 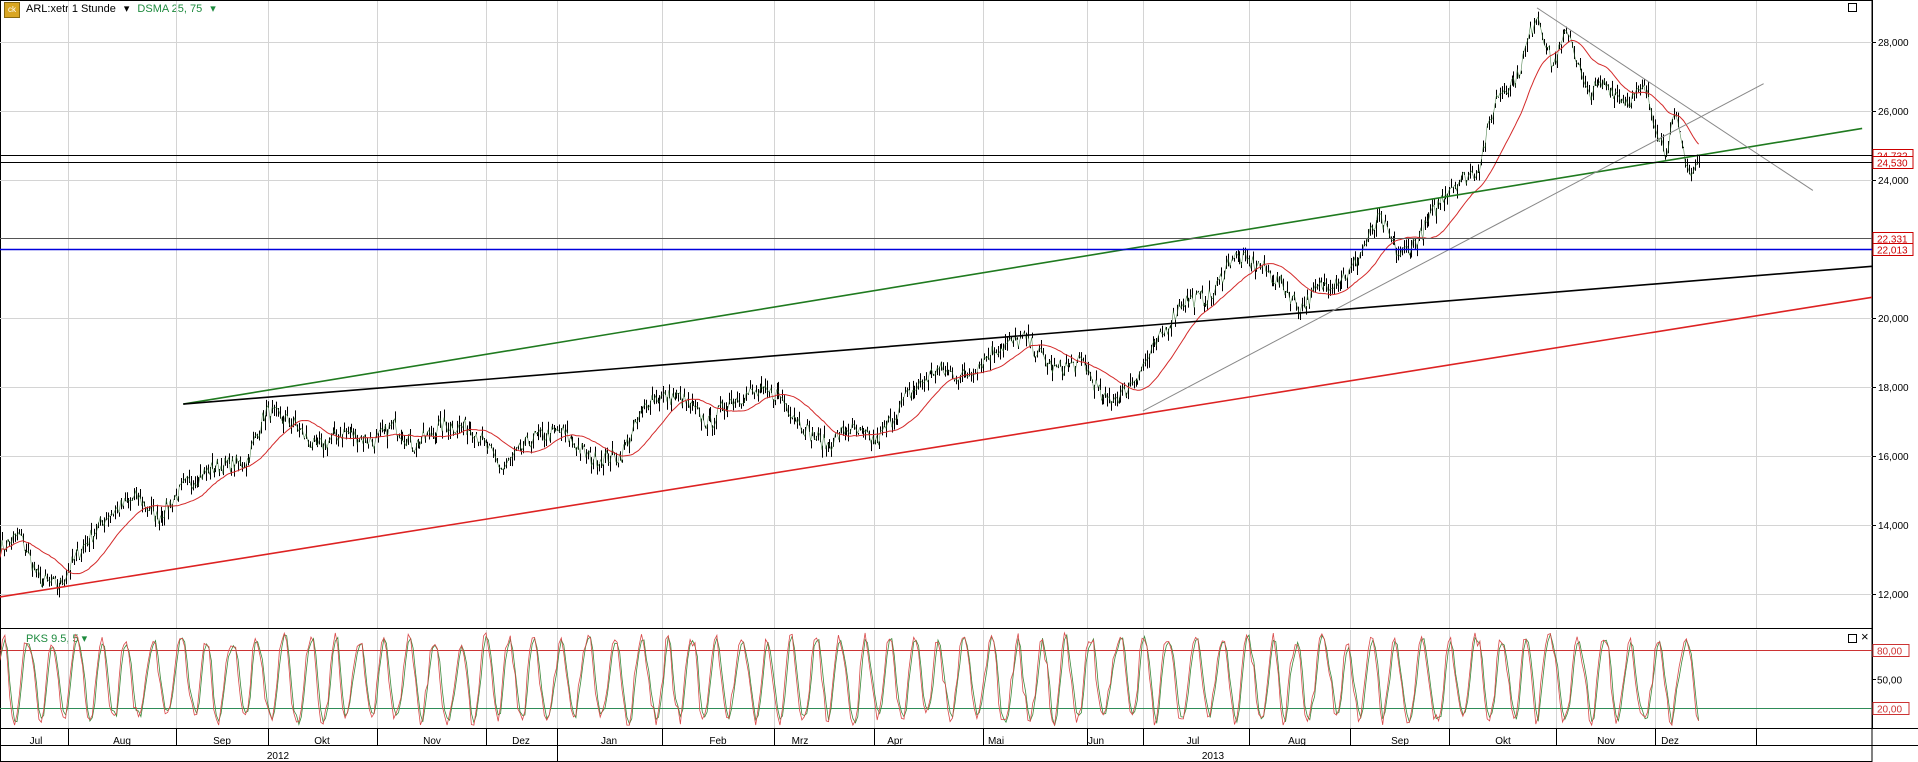 What do you see at coordinates (895, 741) in the screenshot?
I see `x-month-label: Apr` at bounding box center [895, 741].